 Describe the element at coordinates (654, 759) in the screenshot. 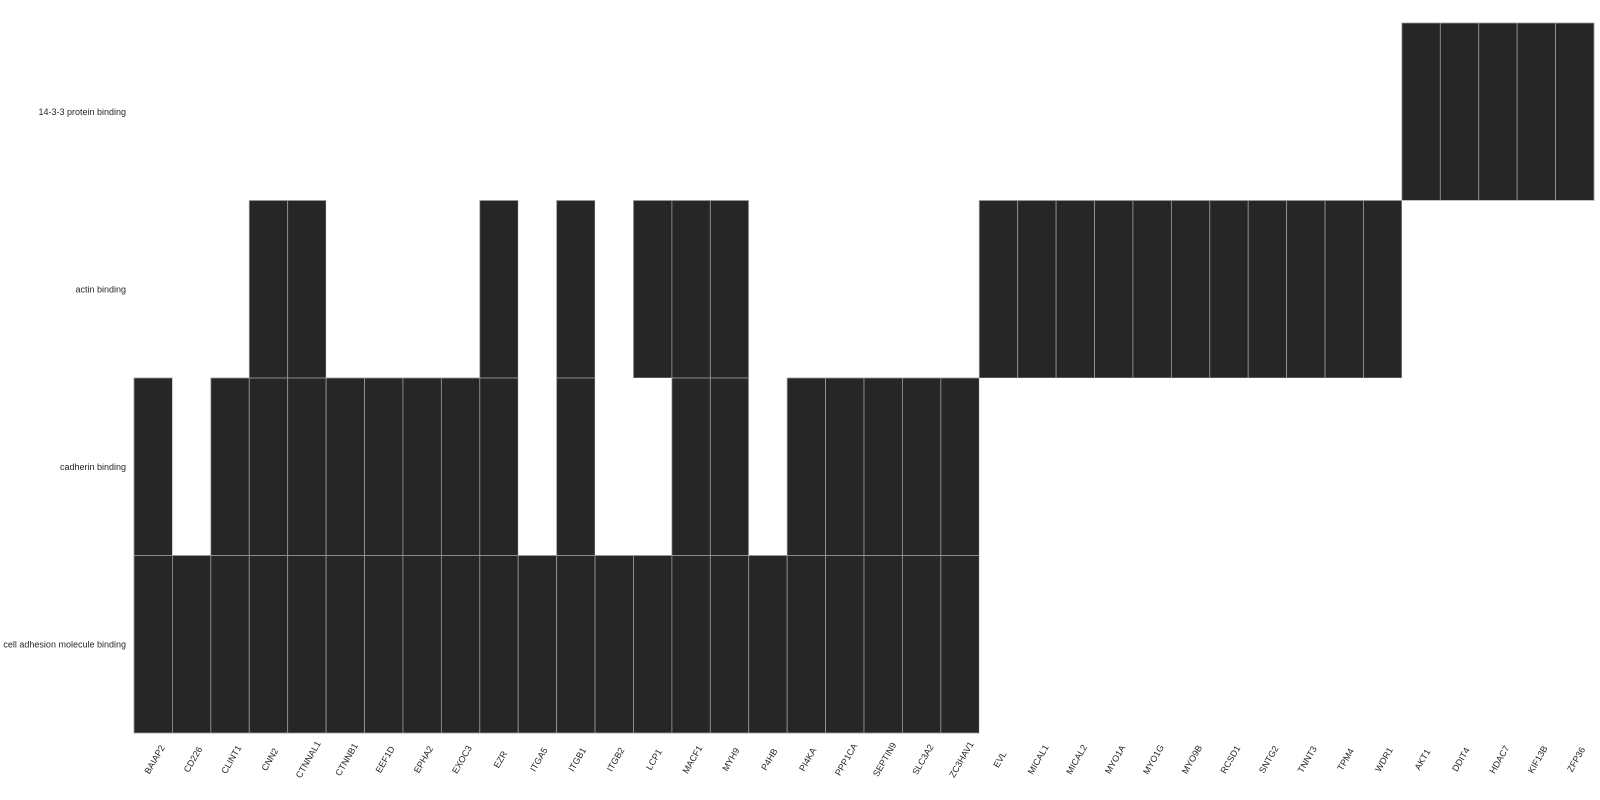

I see `column-label: LCP1` at that location.